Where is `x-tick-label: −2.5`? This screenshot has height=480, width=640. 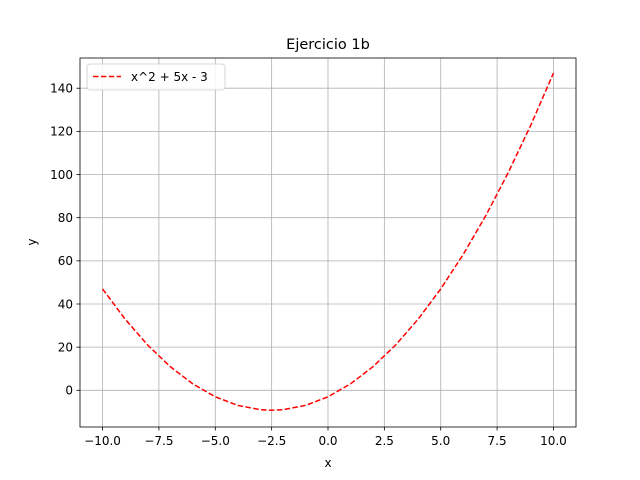 x-tick-label: −2.5 is located at coordinates (271, 441).